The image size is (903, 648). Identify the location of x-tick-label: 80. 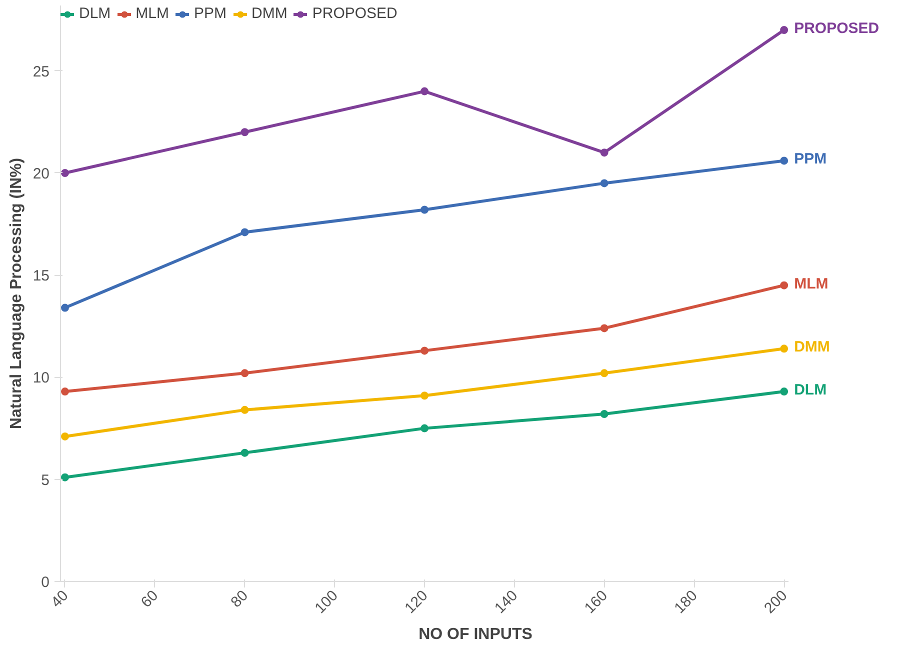
(240, 599).